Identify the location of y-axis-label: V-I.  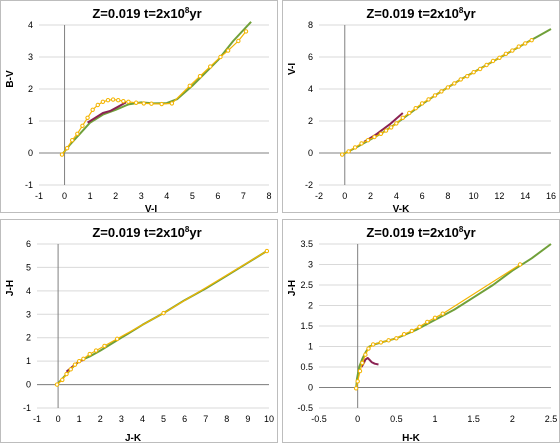
(292, 69).